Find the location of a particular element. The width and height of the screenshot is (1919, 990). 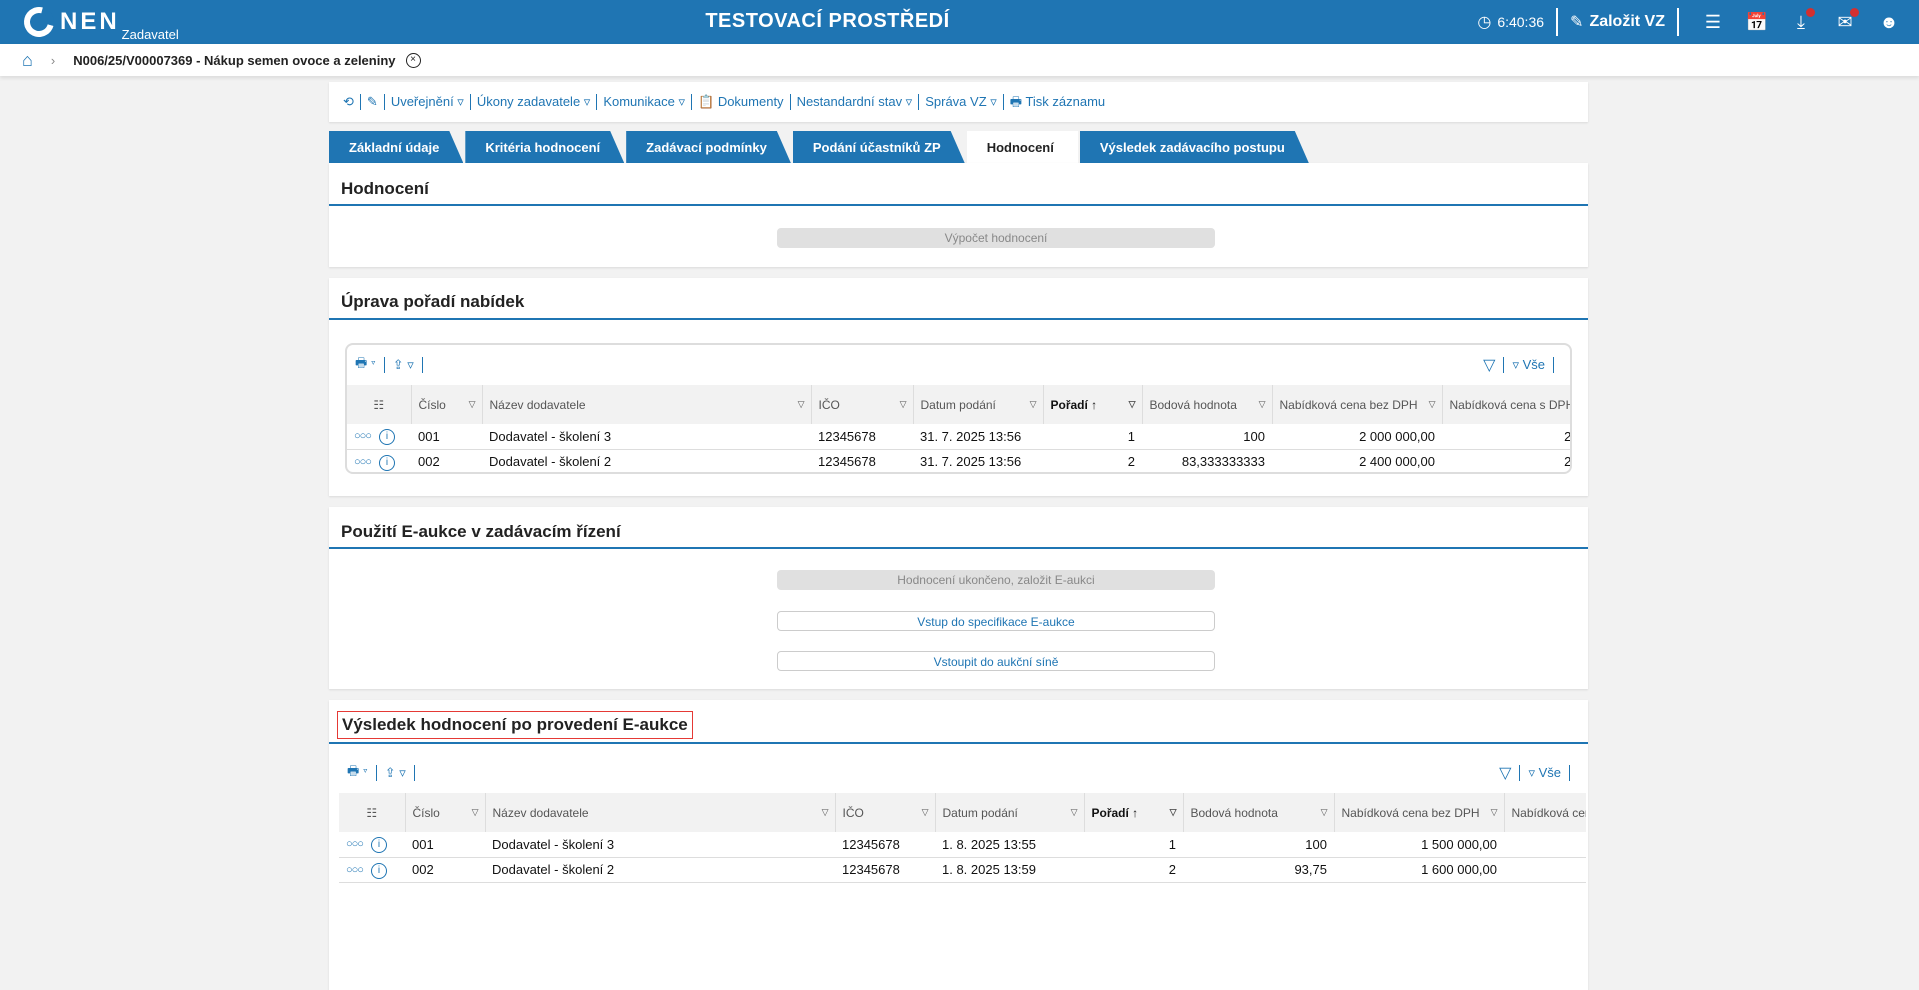

aukcni-sin-button: Vstoupit do aukční síně is located at coordinates (996, 661).